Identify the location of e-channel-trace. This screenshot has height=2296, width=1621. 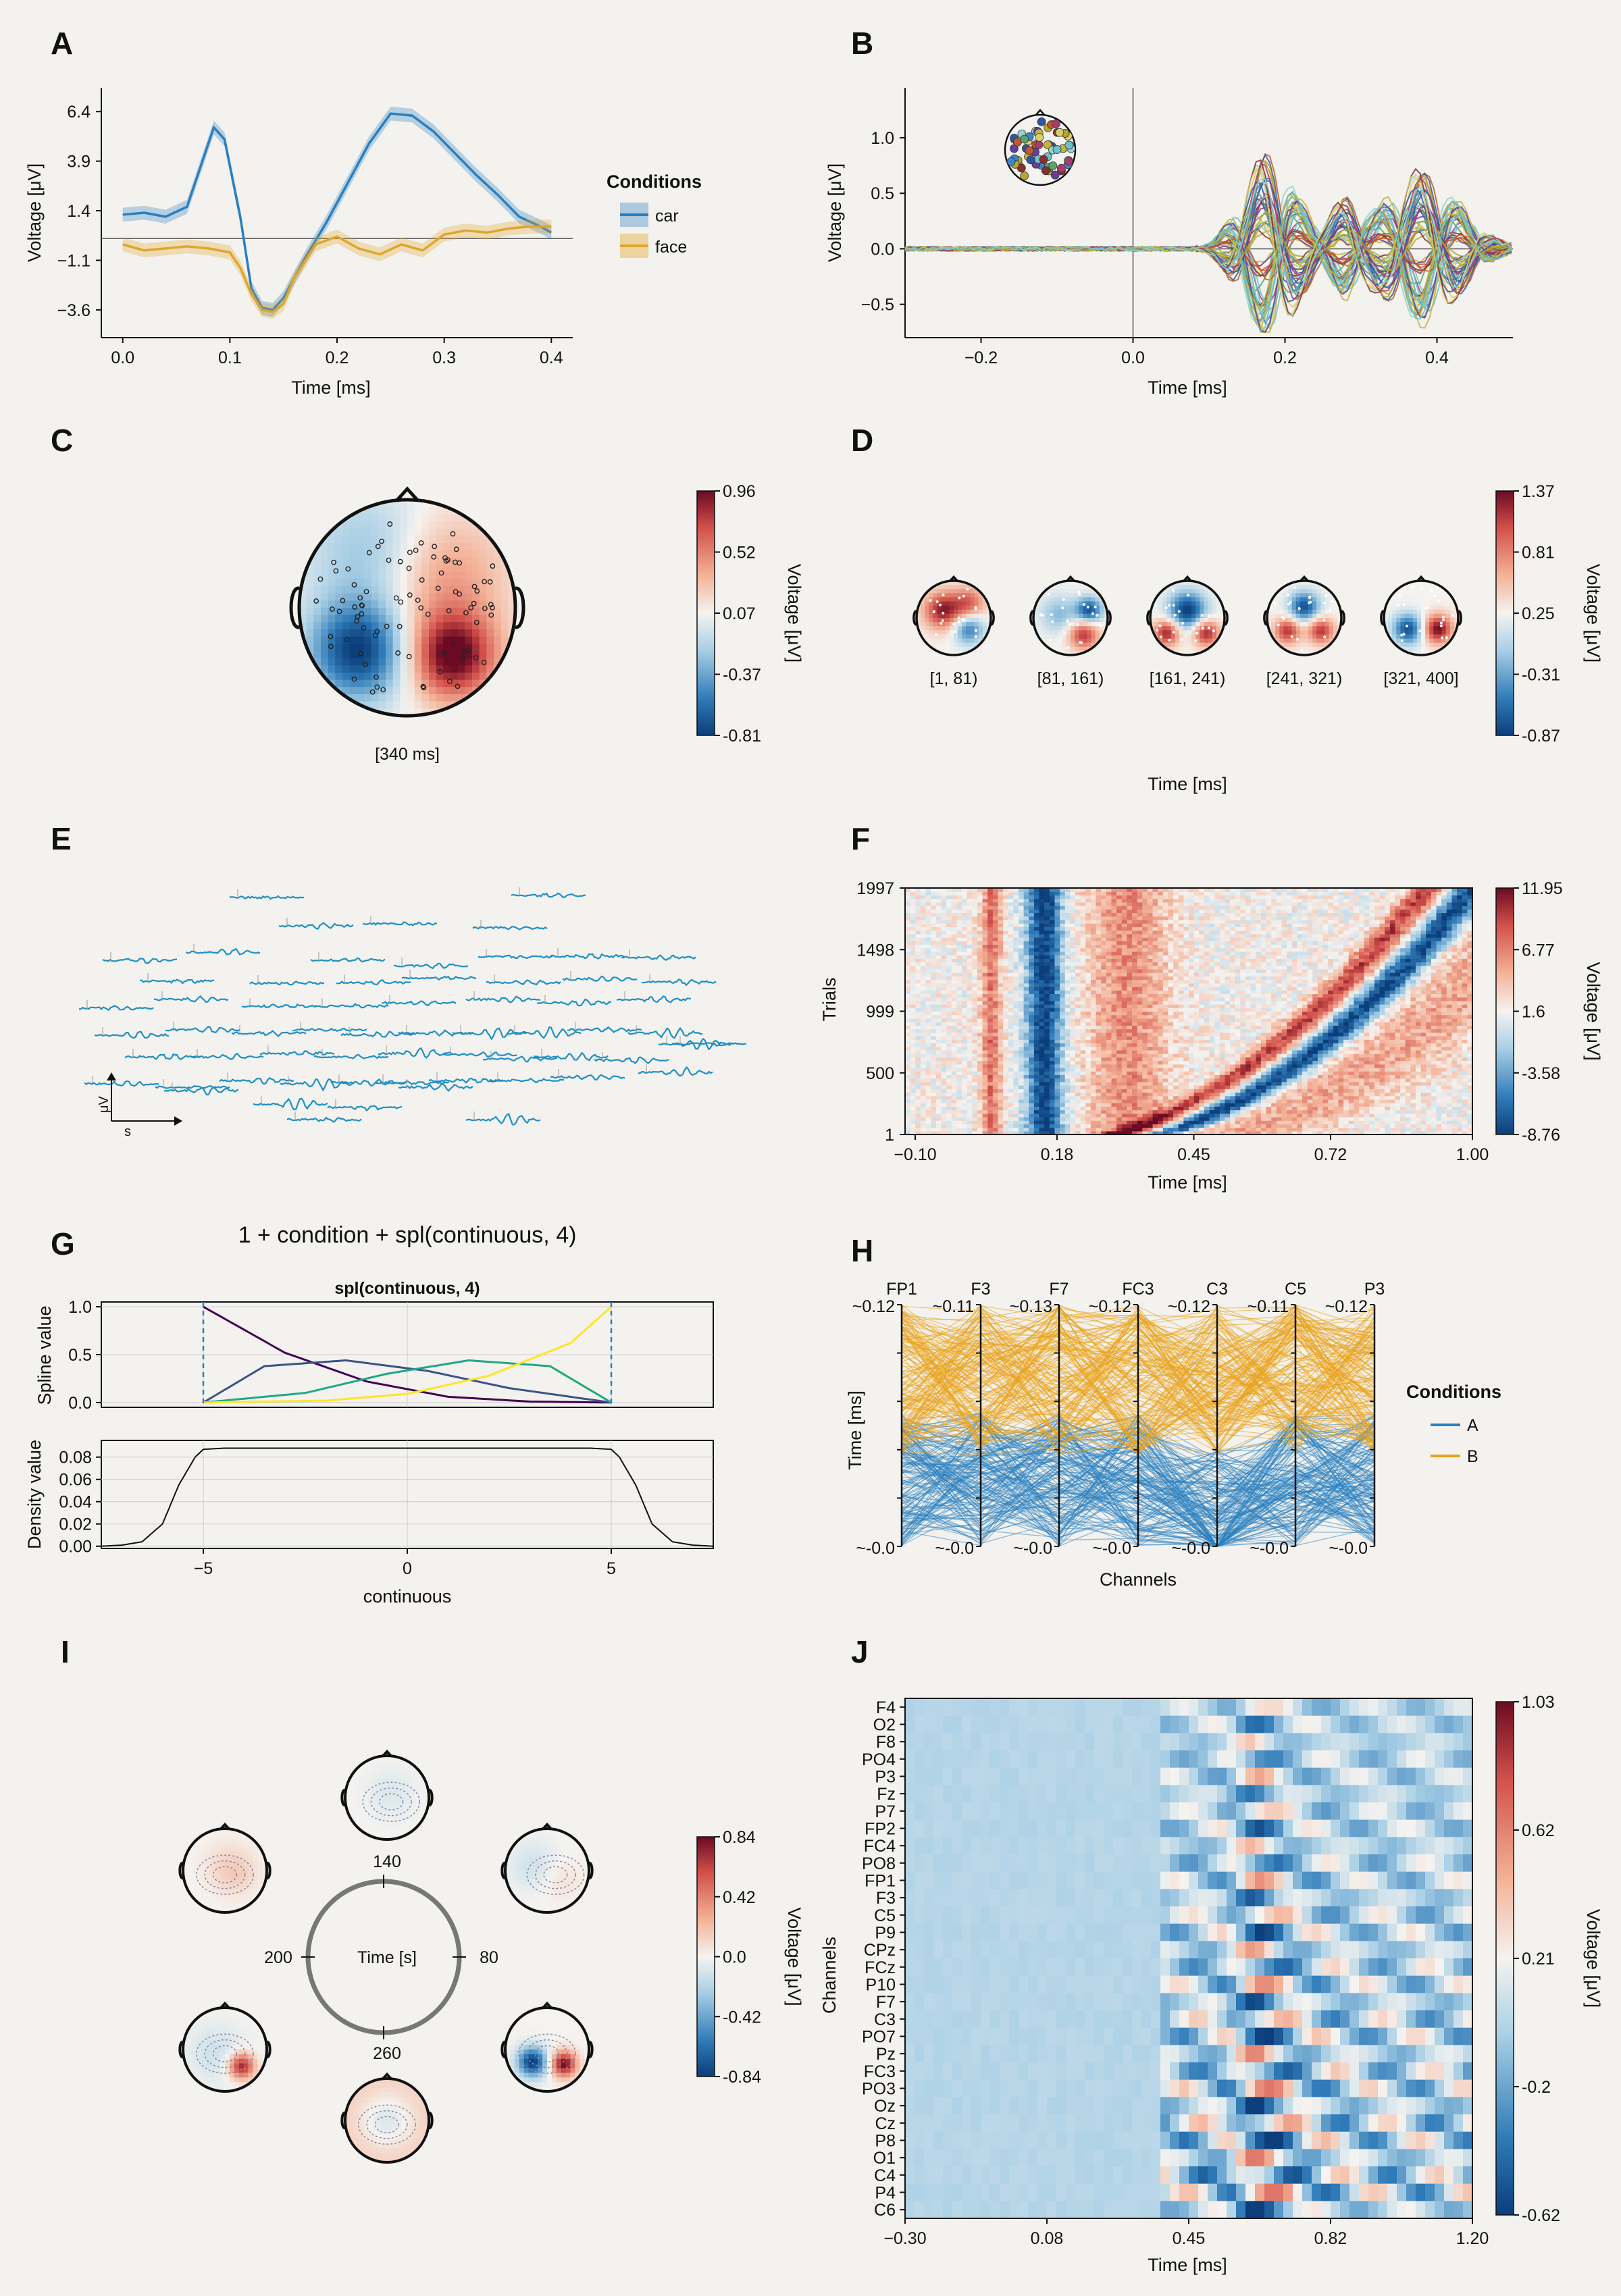
(202, 1030).